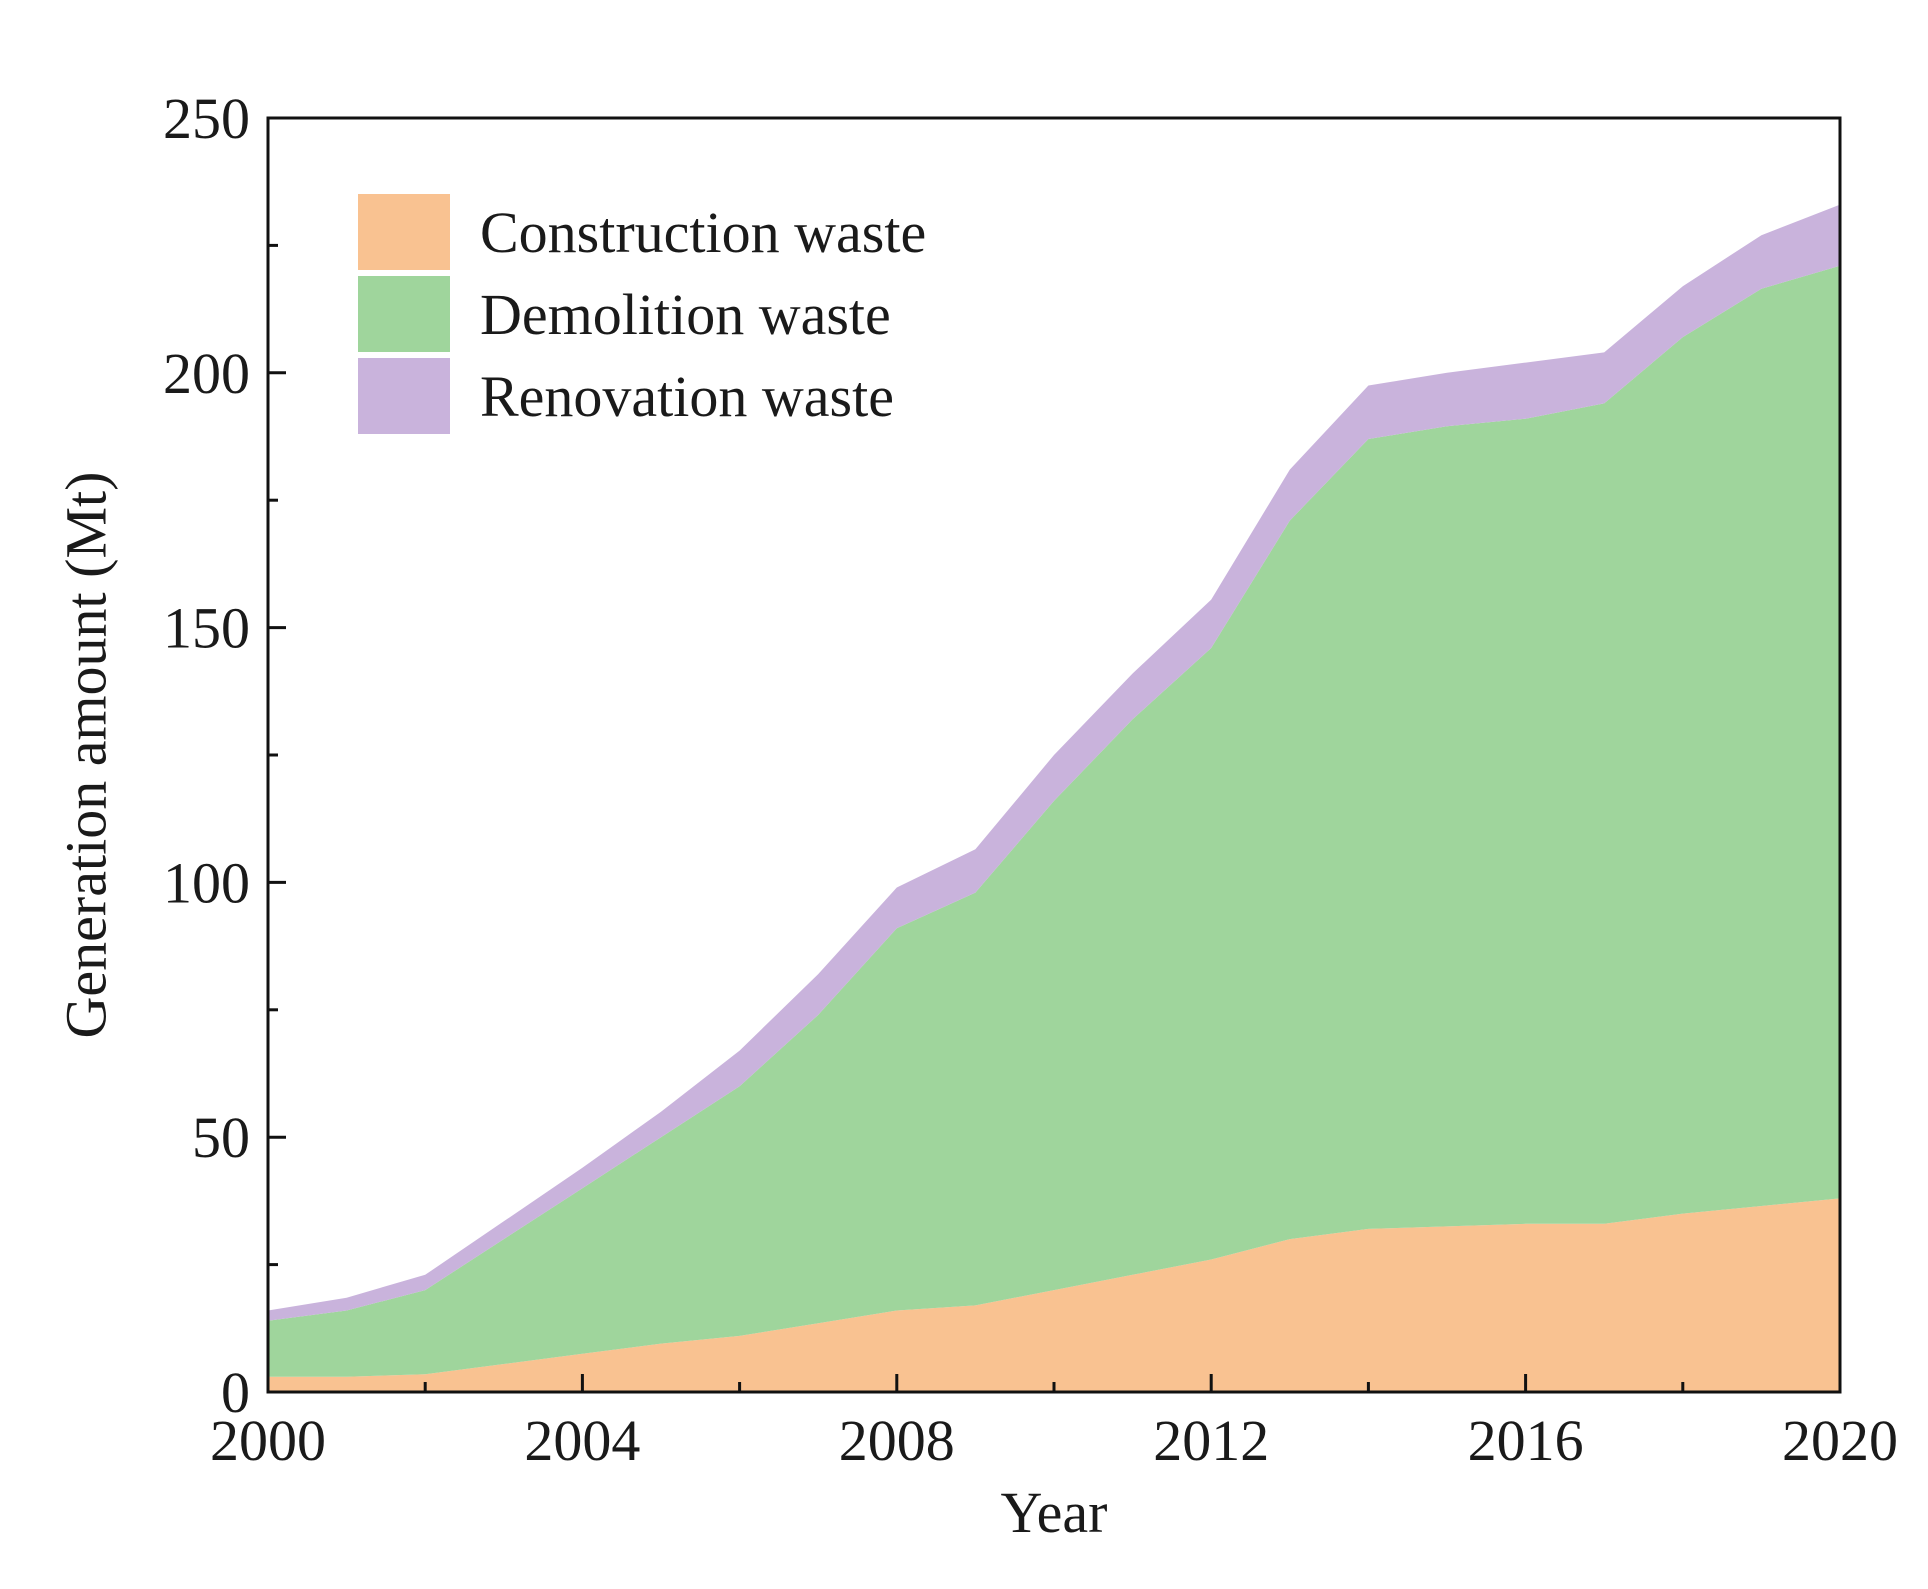  I want to click on y-axis-title: Generation amount (Mt), so click(85, 755).